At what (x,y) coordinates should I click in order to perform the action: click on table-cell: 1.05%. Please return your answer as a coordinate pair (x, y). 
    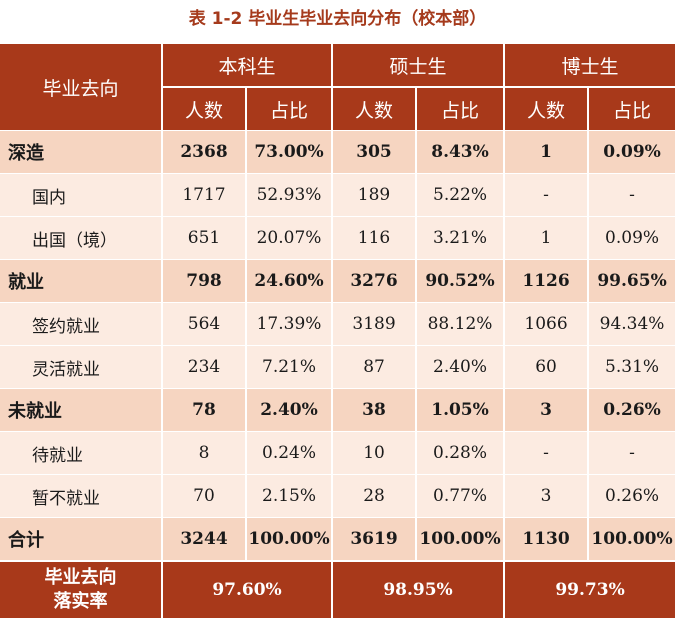
    Looking at the image, I should click on (461, 410).